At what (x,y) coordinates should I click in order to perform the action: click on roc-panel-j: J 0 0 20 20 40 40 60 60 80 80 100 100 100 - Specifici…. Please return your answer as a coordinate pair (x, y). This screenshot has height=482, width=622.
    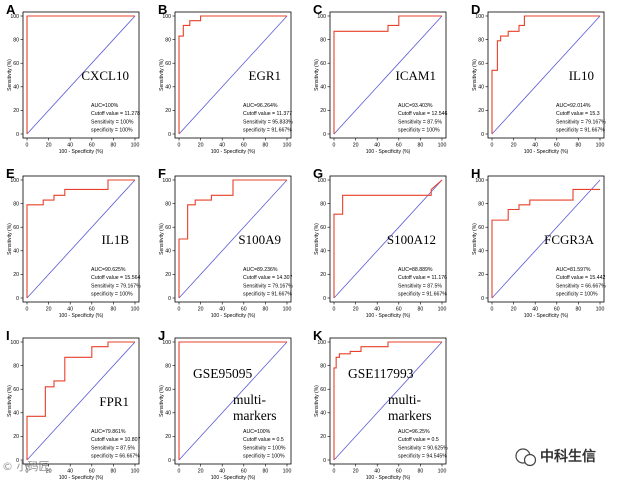
    Looking at the image, I should click on (224, 404).